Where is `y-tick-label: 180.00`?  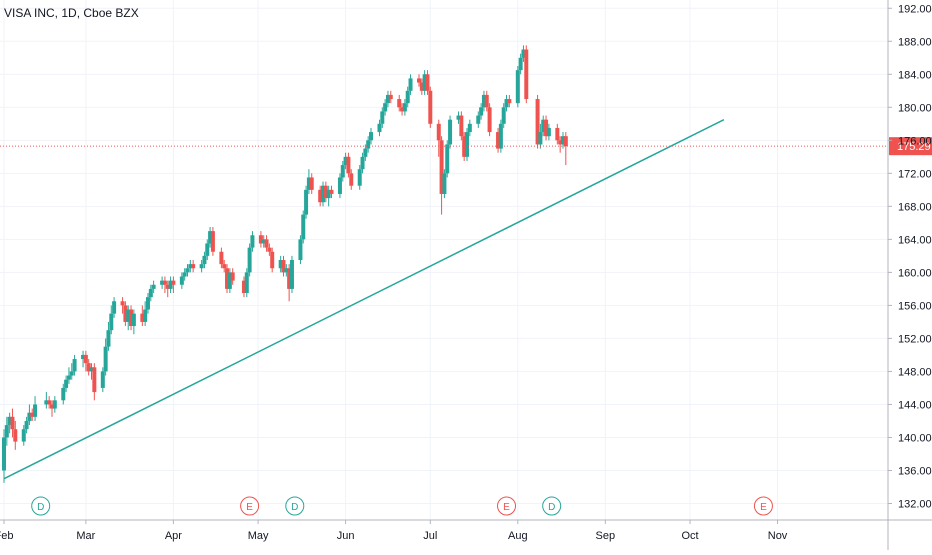 y-tick-label: 180.00 is located at coordinates (915, 108).